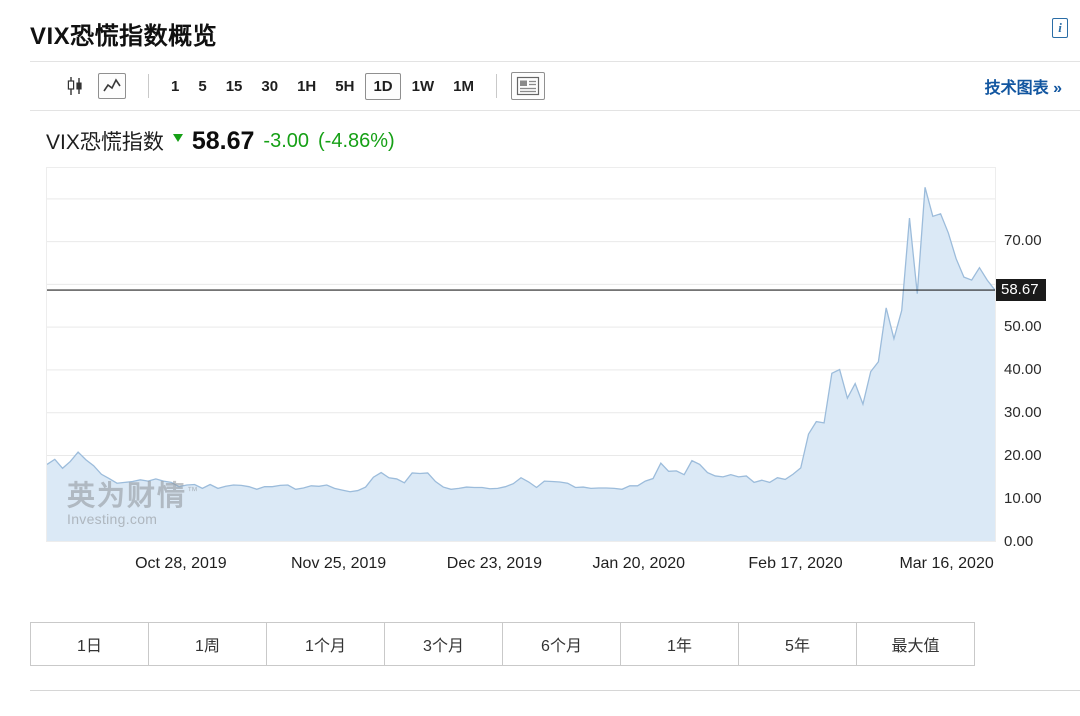 The width and height of the screenshot is (1080, 716). What do you see at coordinates (223, 140) in the screenshot?
I see `last-price: 58.67` at bounding box center [223, 140].